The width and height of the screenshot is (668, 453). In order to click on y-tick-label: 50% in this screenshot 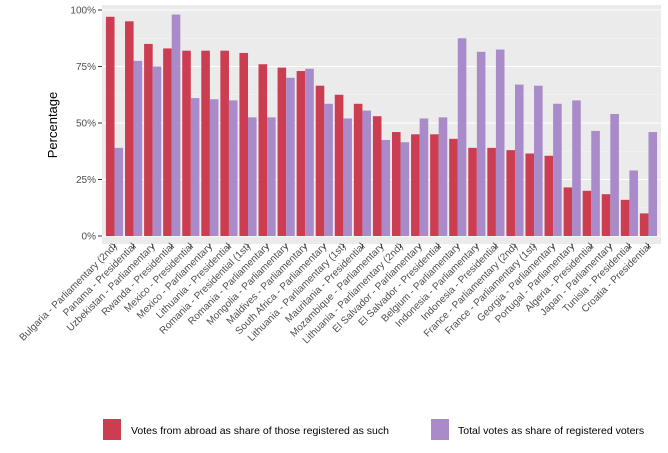, I will do `click(86, 124)`.